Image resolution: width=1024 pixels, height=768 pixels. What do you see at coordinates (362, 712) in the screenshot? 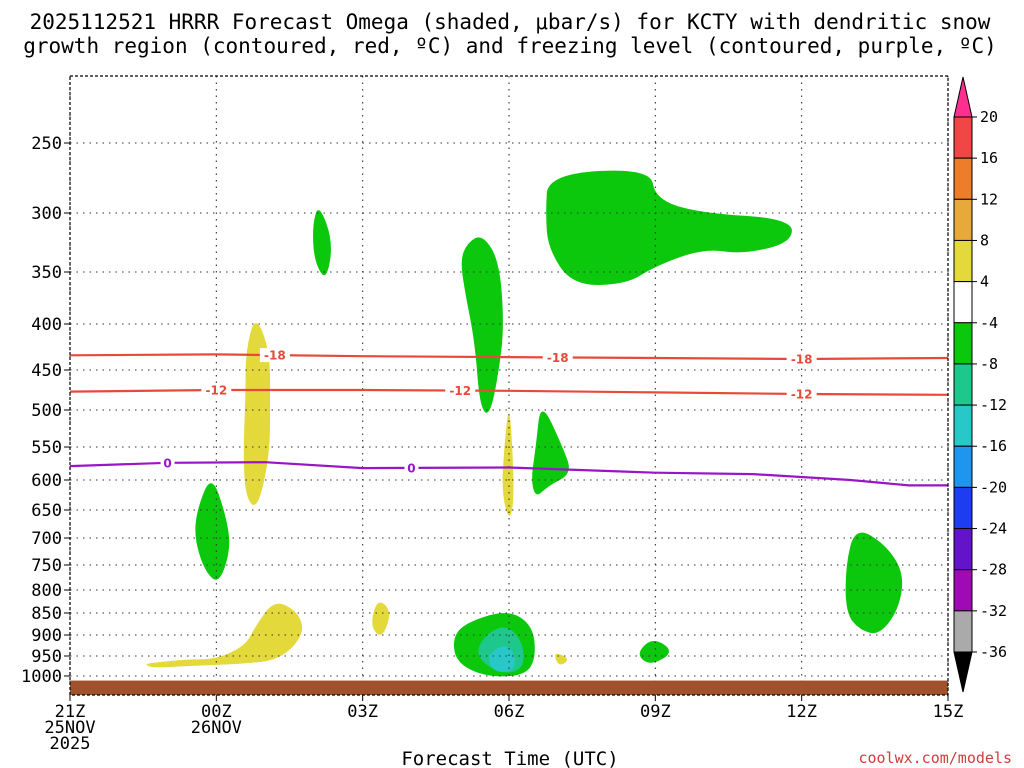
I see `x-tick-label-6-1: 03Z` at bounding box center [362, 712].